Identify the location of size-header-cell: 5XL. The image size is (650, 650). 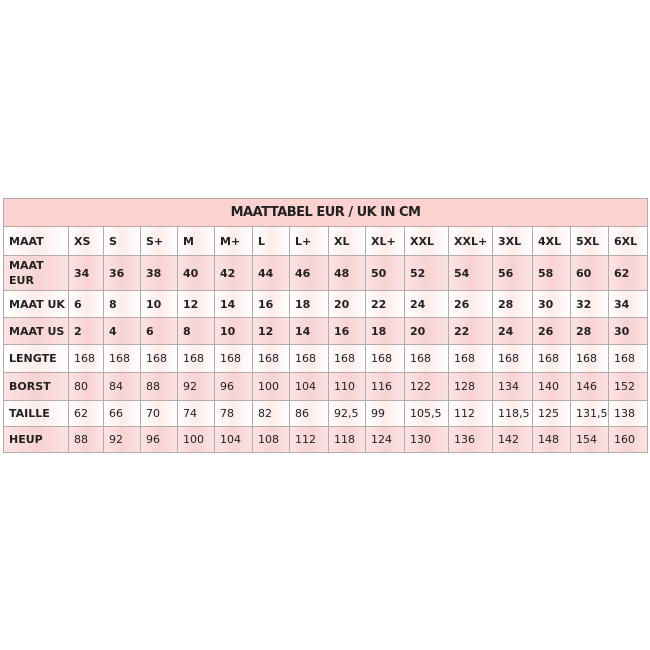
(589, 241).